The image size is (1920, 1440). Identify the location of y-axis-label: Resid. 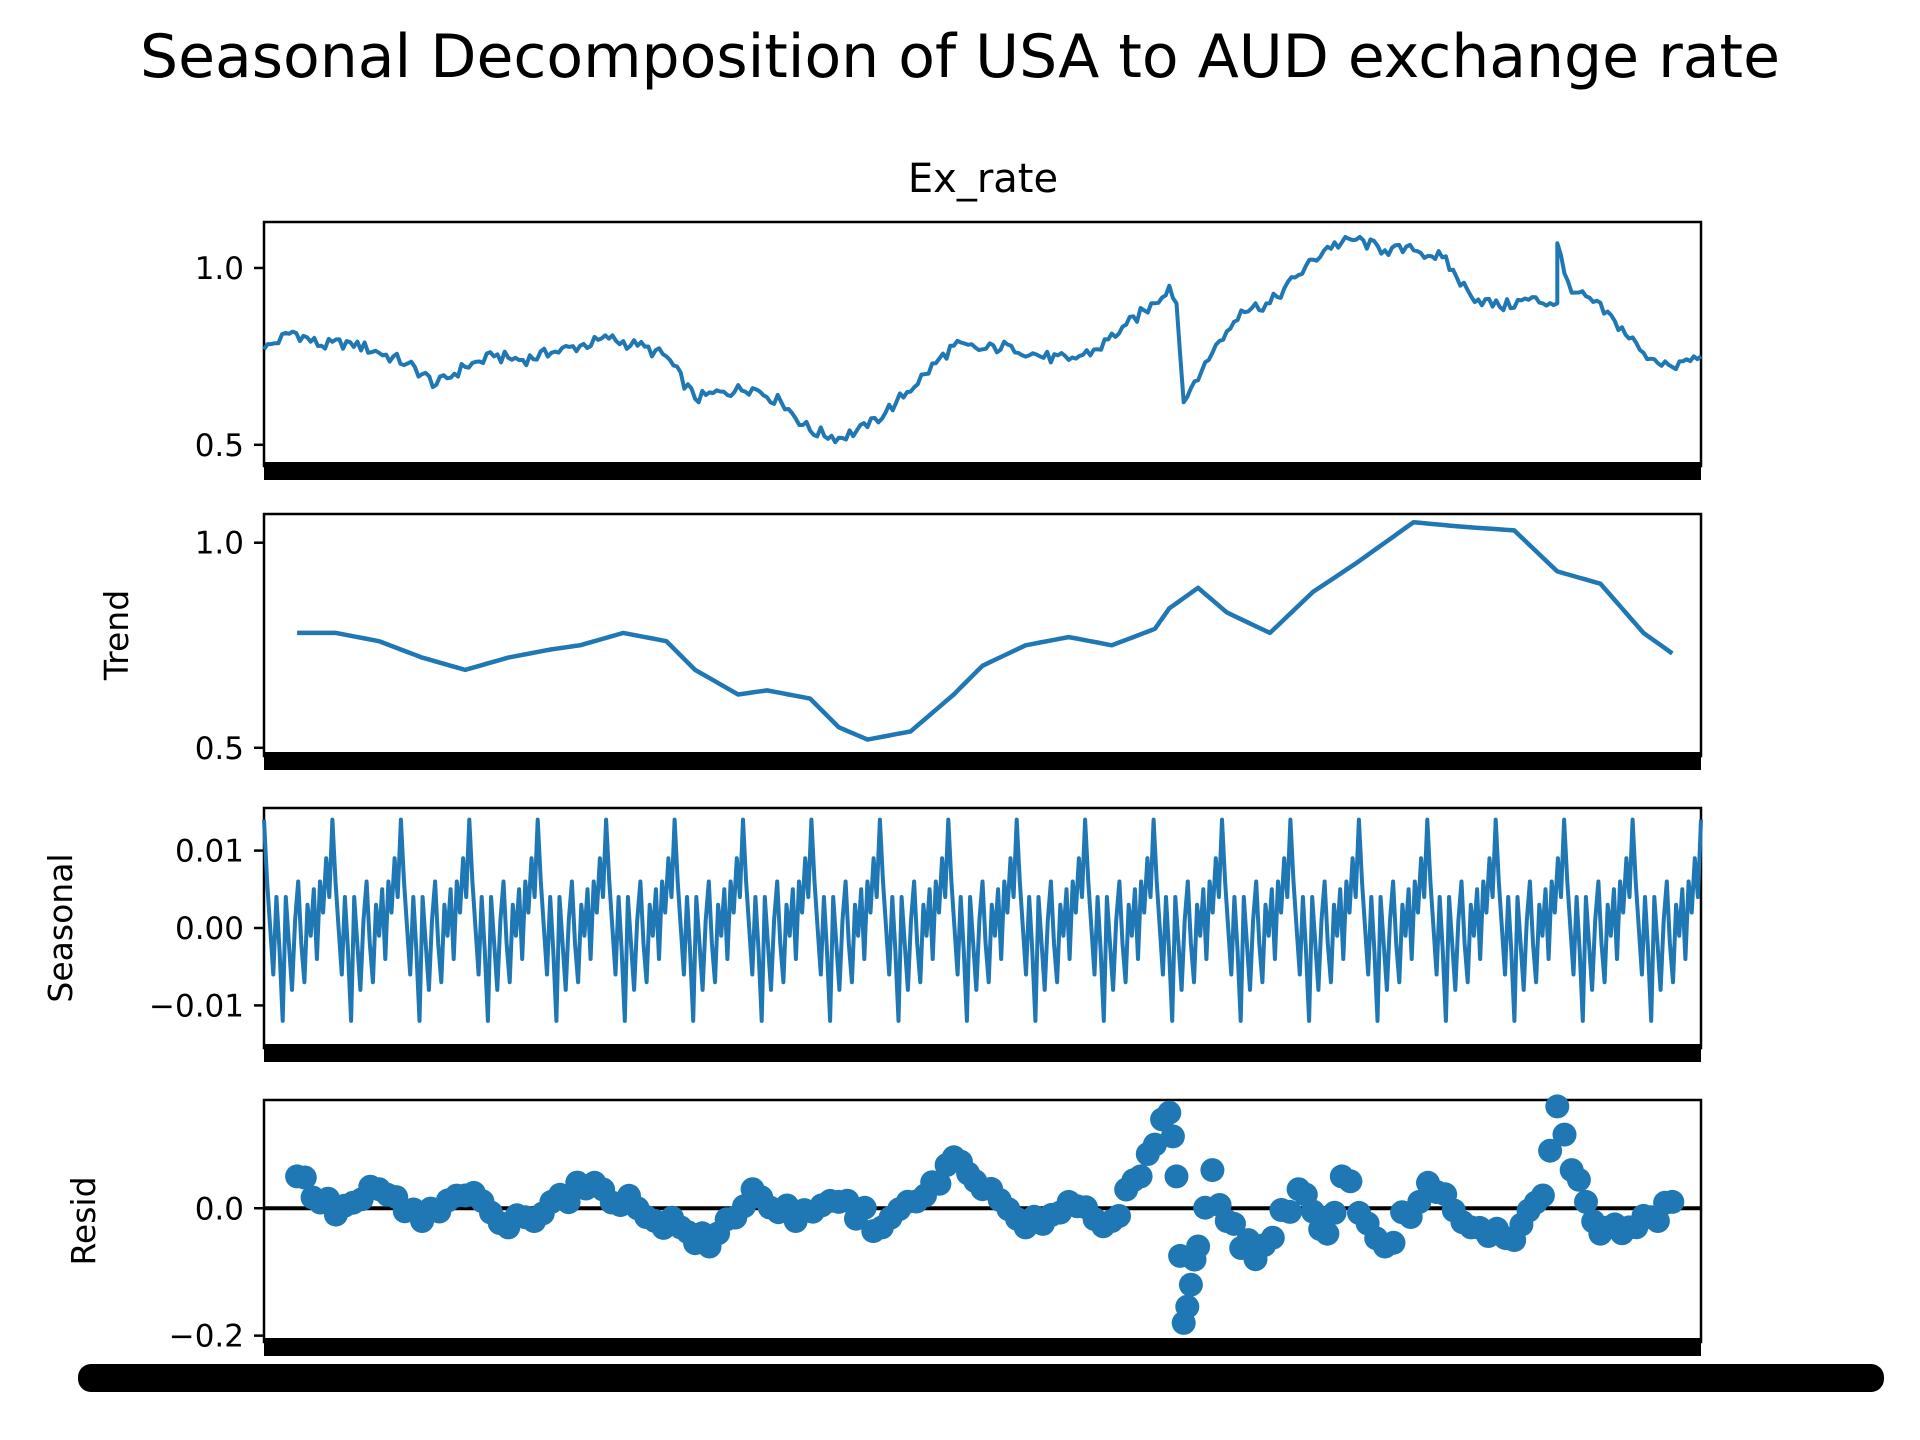
(83, 1220).